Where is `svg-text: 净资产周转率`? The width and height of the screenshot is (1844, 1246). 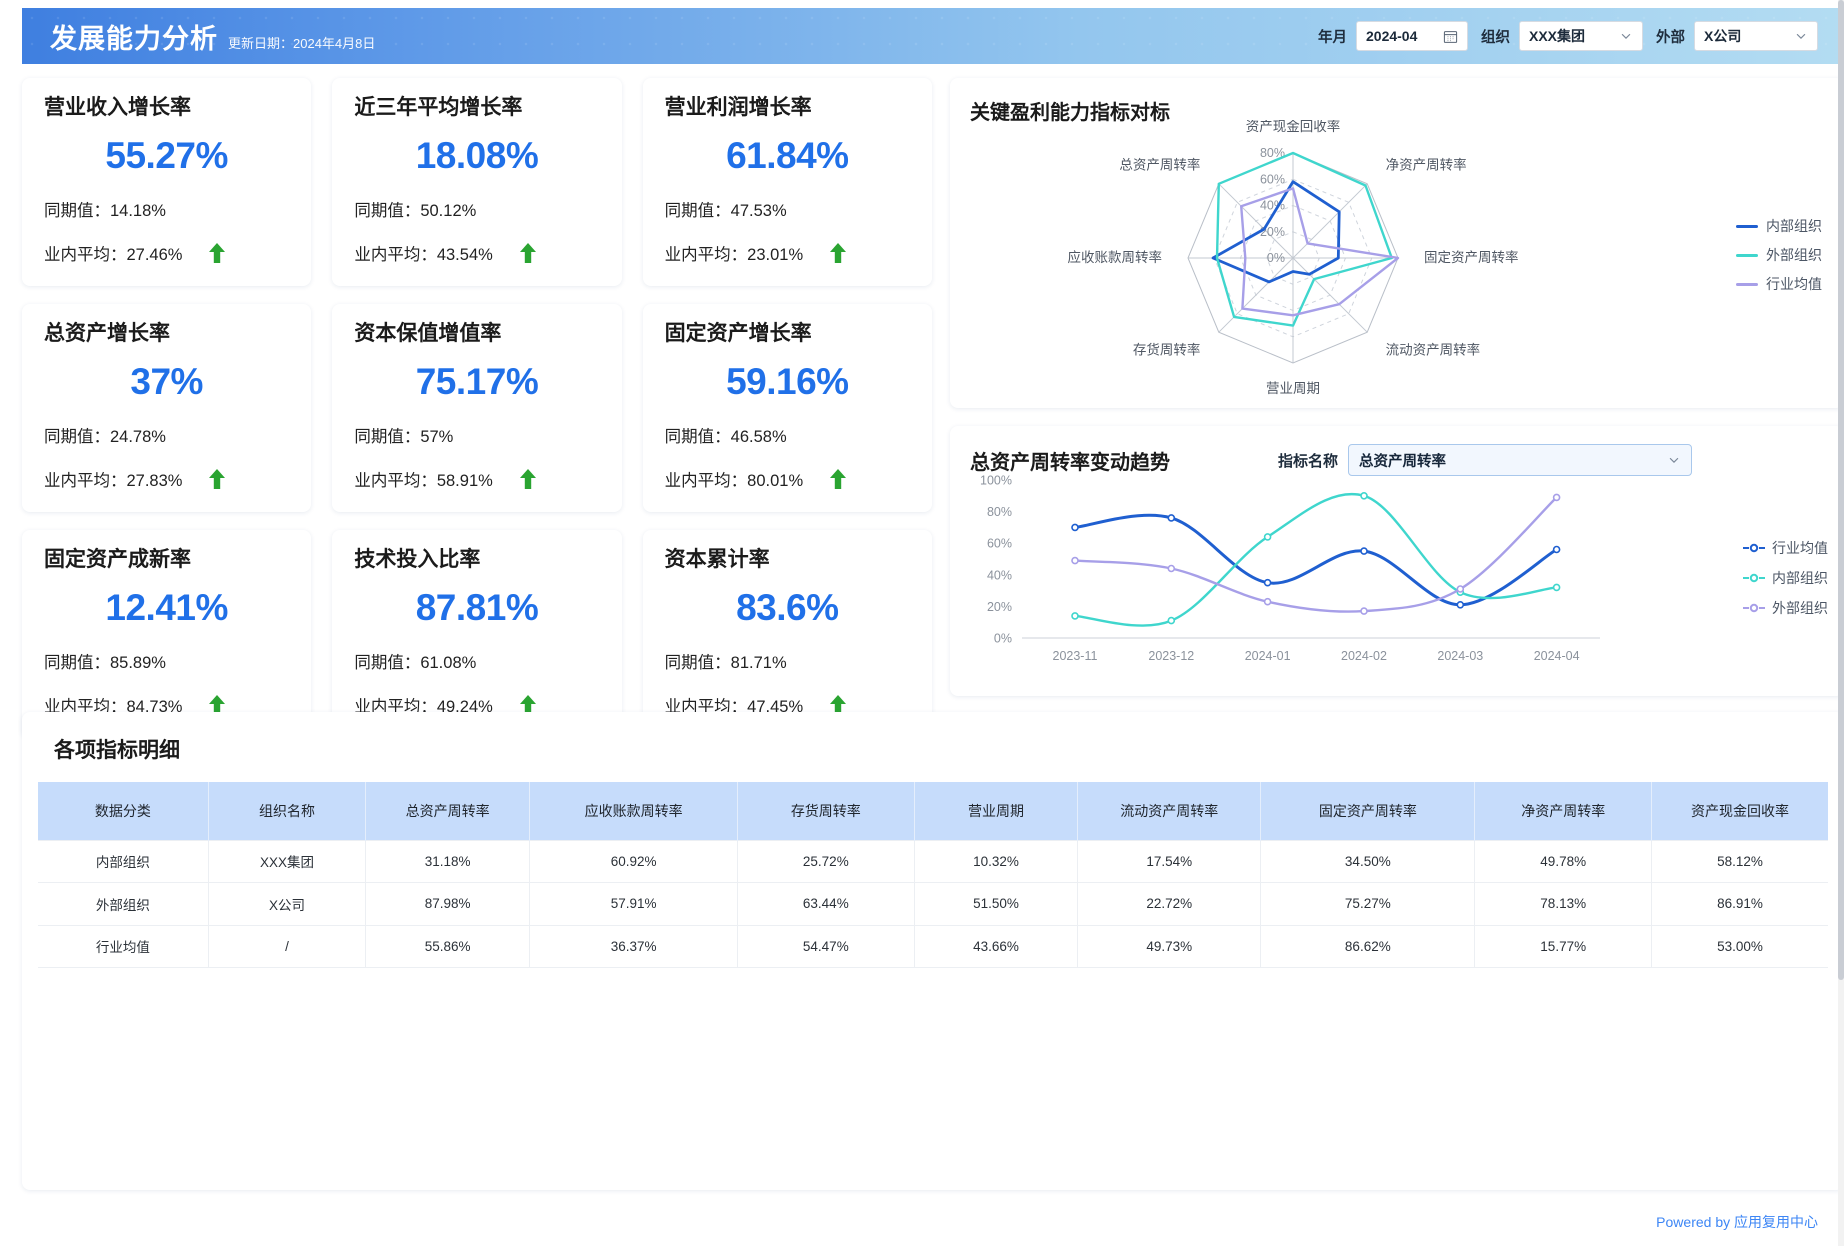 svg-text: 净资产周转率 is located at coordinates (1426, 164).